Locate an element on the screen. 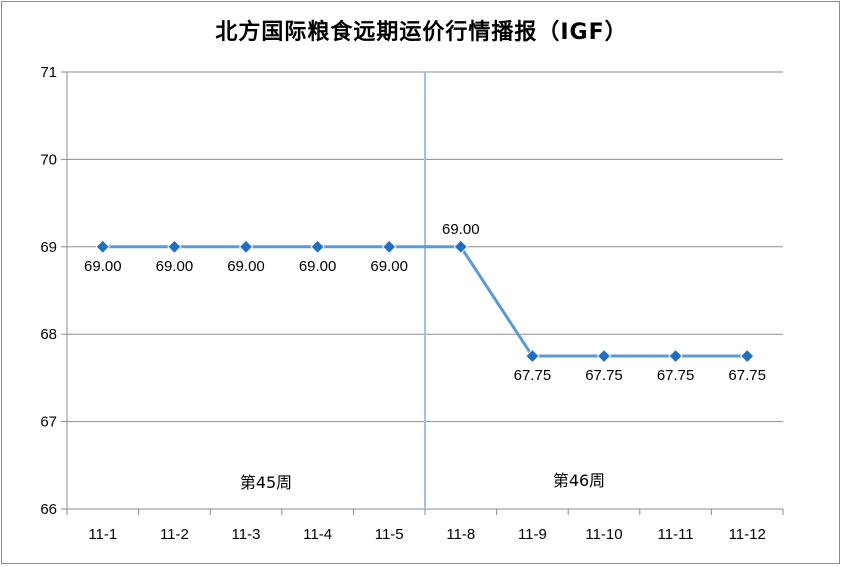 This screenshot has height=567, width=843. week-46-label: 第46周 is located at coordinates (579, 480).